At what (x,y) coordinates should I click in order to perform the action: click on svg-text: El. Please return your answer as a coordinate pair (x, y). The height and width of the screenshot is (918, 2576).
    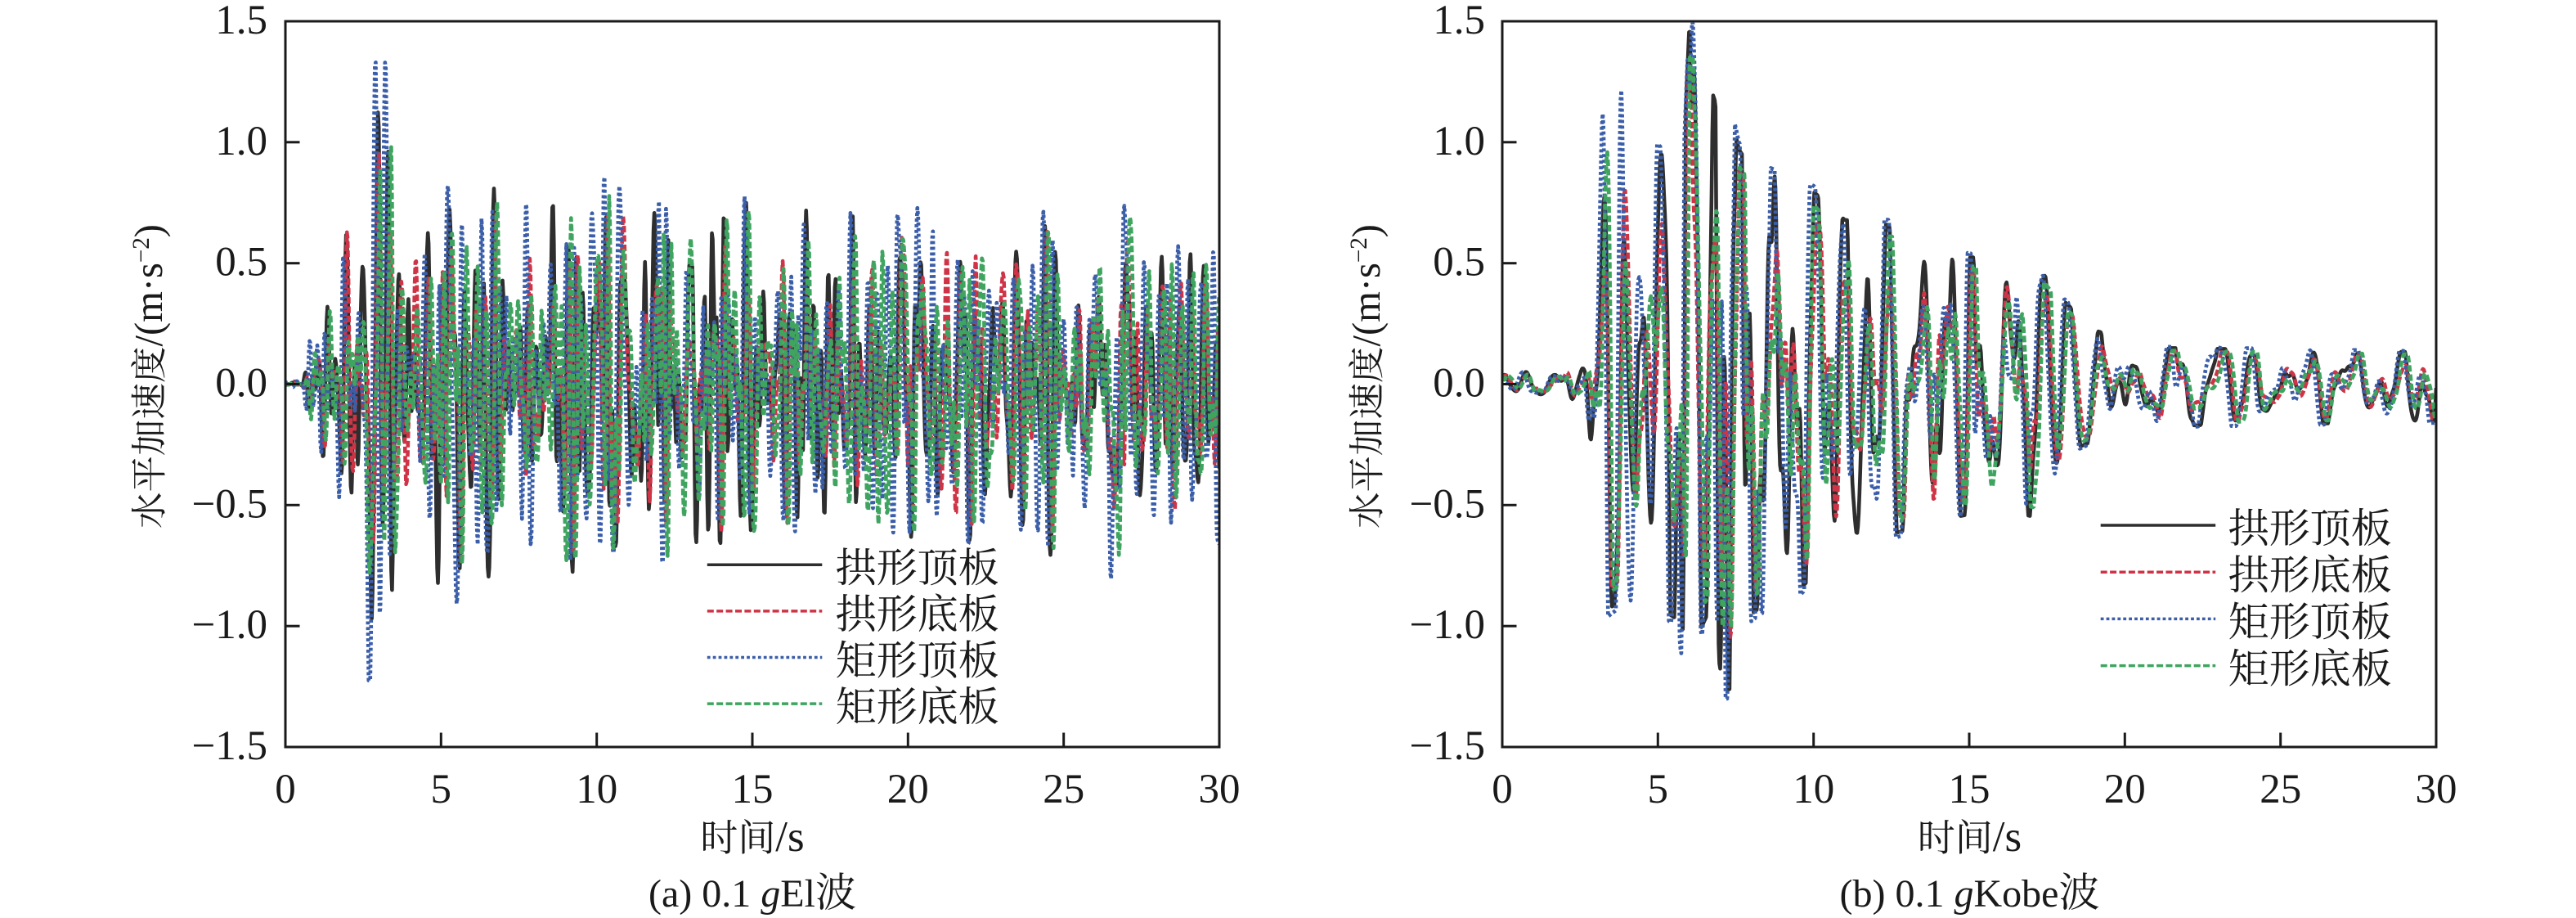
    Looking at the image, I should click on (798, 894).